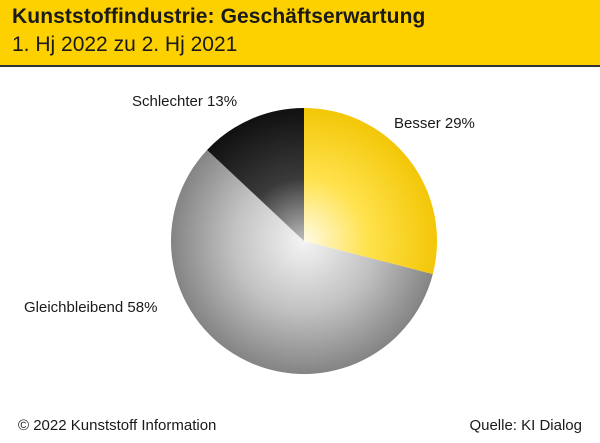 Image resolution: width=600 pixels, height=443 pixels. I want to click on slice-label-gleichbleibend: Gleichbleibend 58%, so click(90, 307).